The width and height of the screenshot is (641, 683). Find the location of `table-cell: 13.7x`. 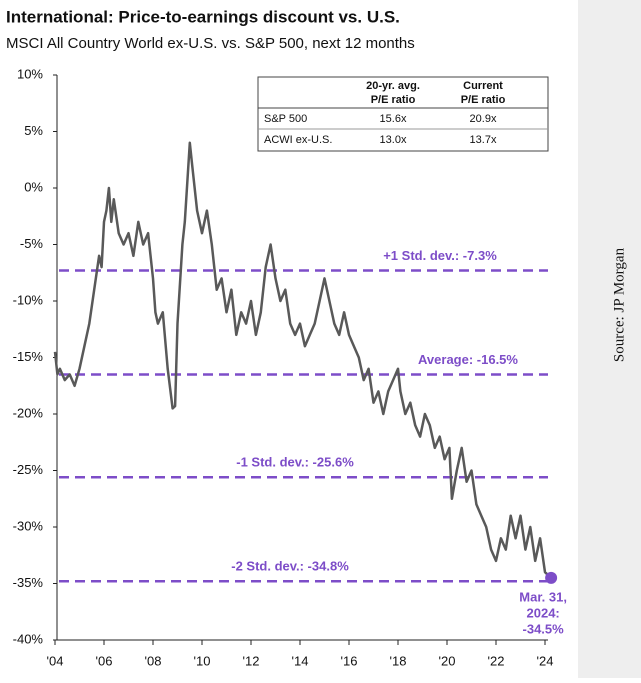

table-cell: 13.7x is located at coordinates (483, 140).